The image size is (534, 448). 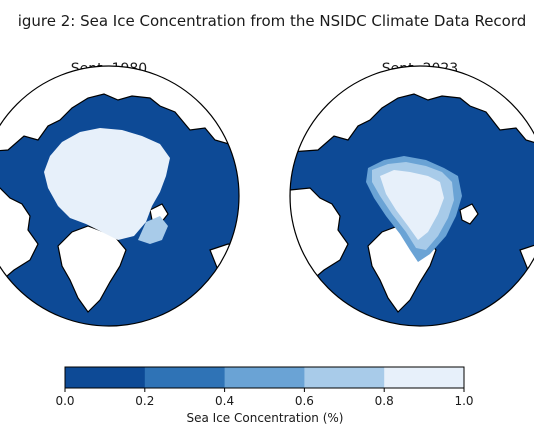 I want to click on land-svalbard, so click(x=469, y=214).